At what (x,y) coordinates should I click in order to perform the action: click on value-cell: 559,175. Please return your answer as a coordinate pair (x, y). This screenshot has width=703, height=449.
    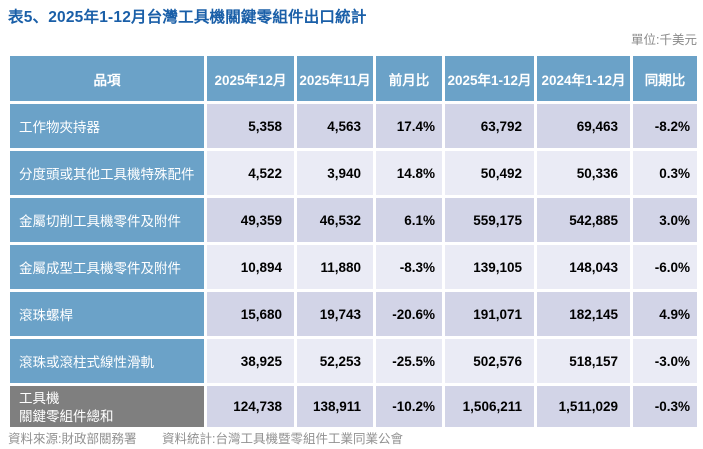
    Looking at the image, I should click on (489, 220).